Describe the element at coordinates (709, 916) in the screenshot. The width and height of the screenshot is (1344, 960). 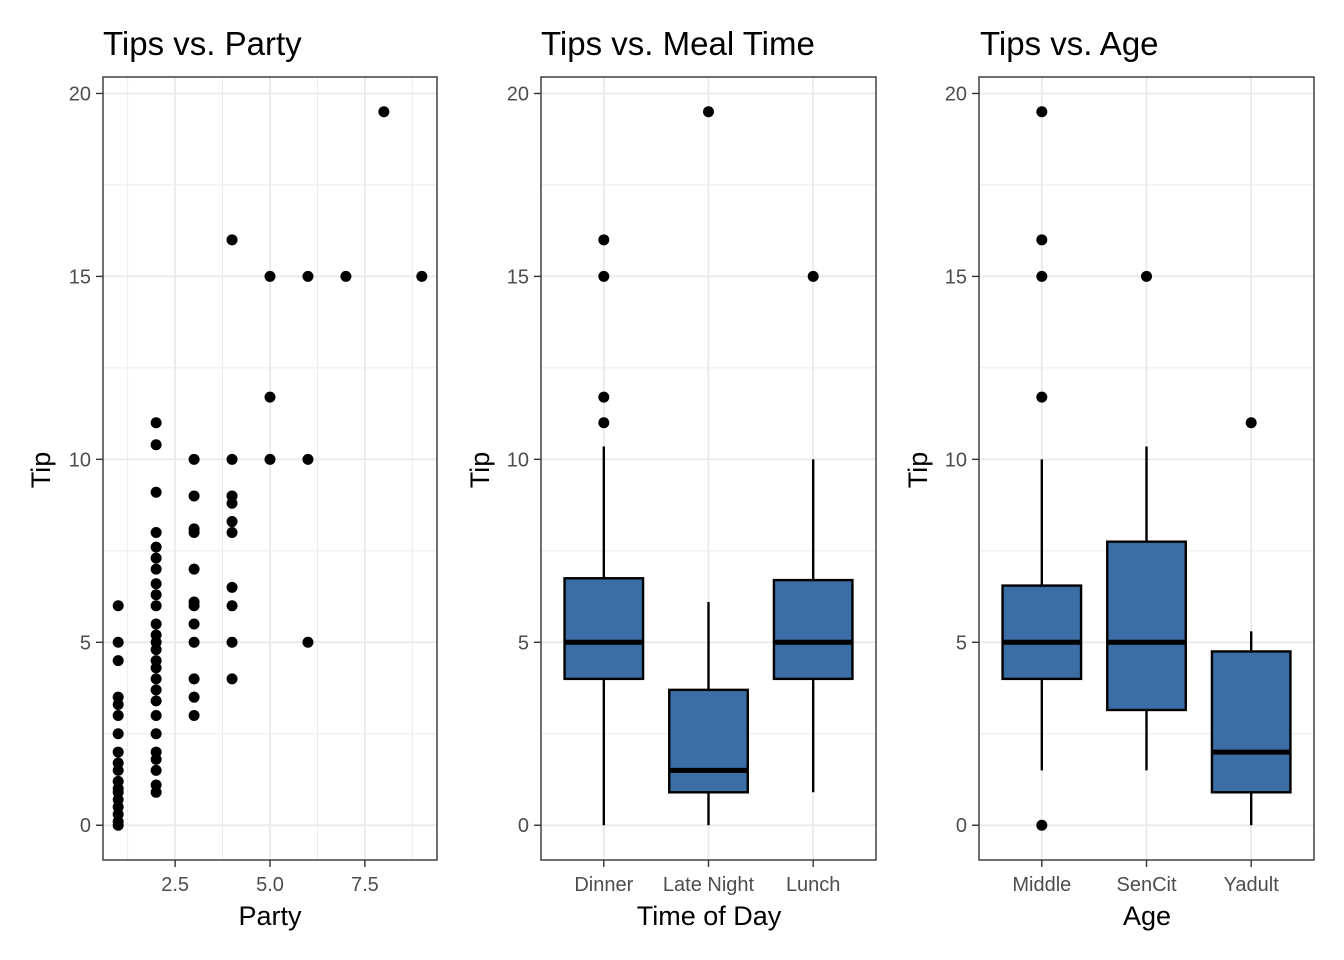
I see `x-axis-title: Time of Day` at that location.